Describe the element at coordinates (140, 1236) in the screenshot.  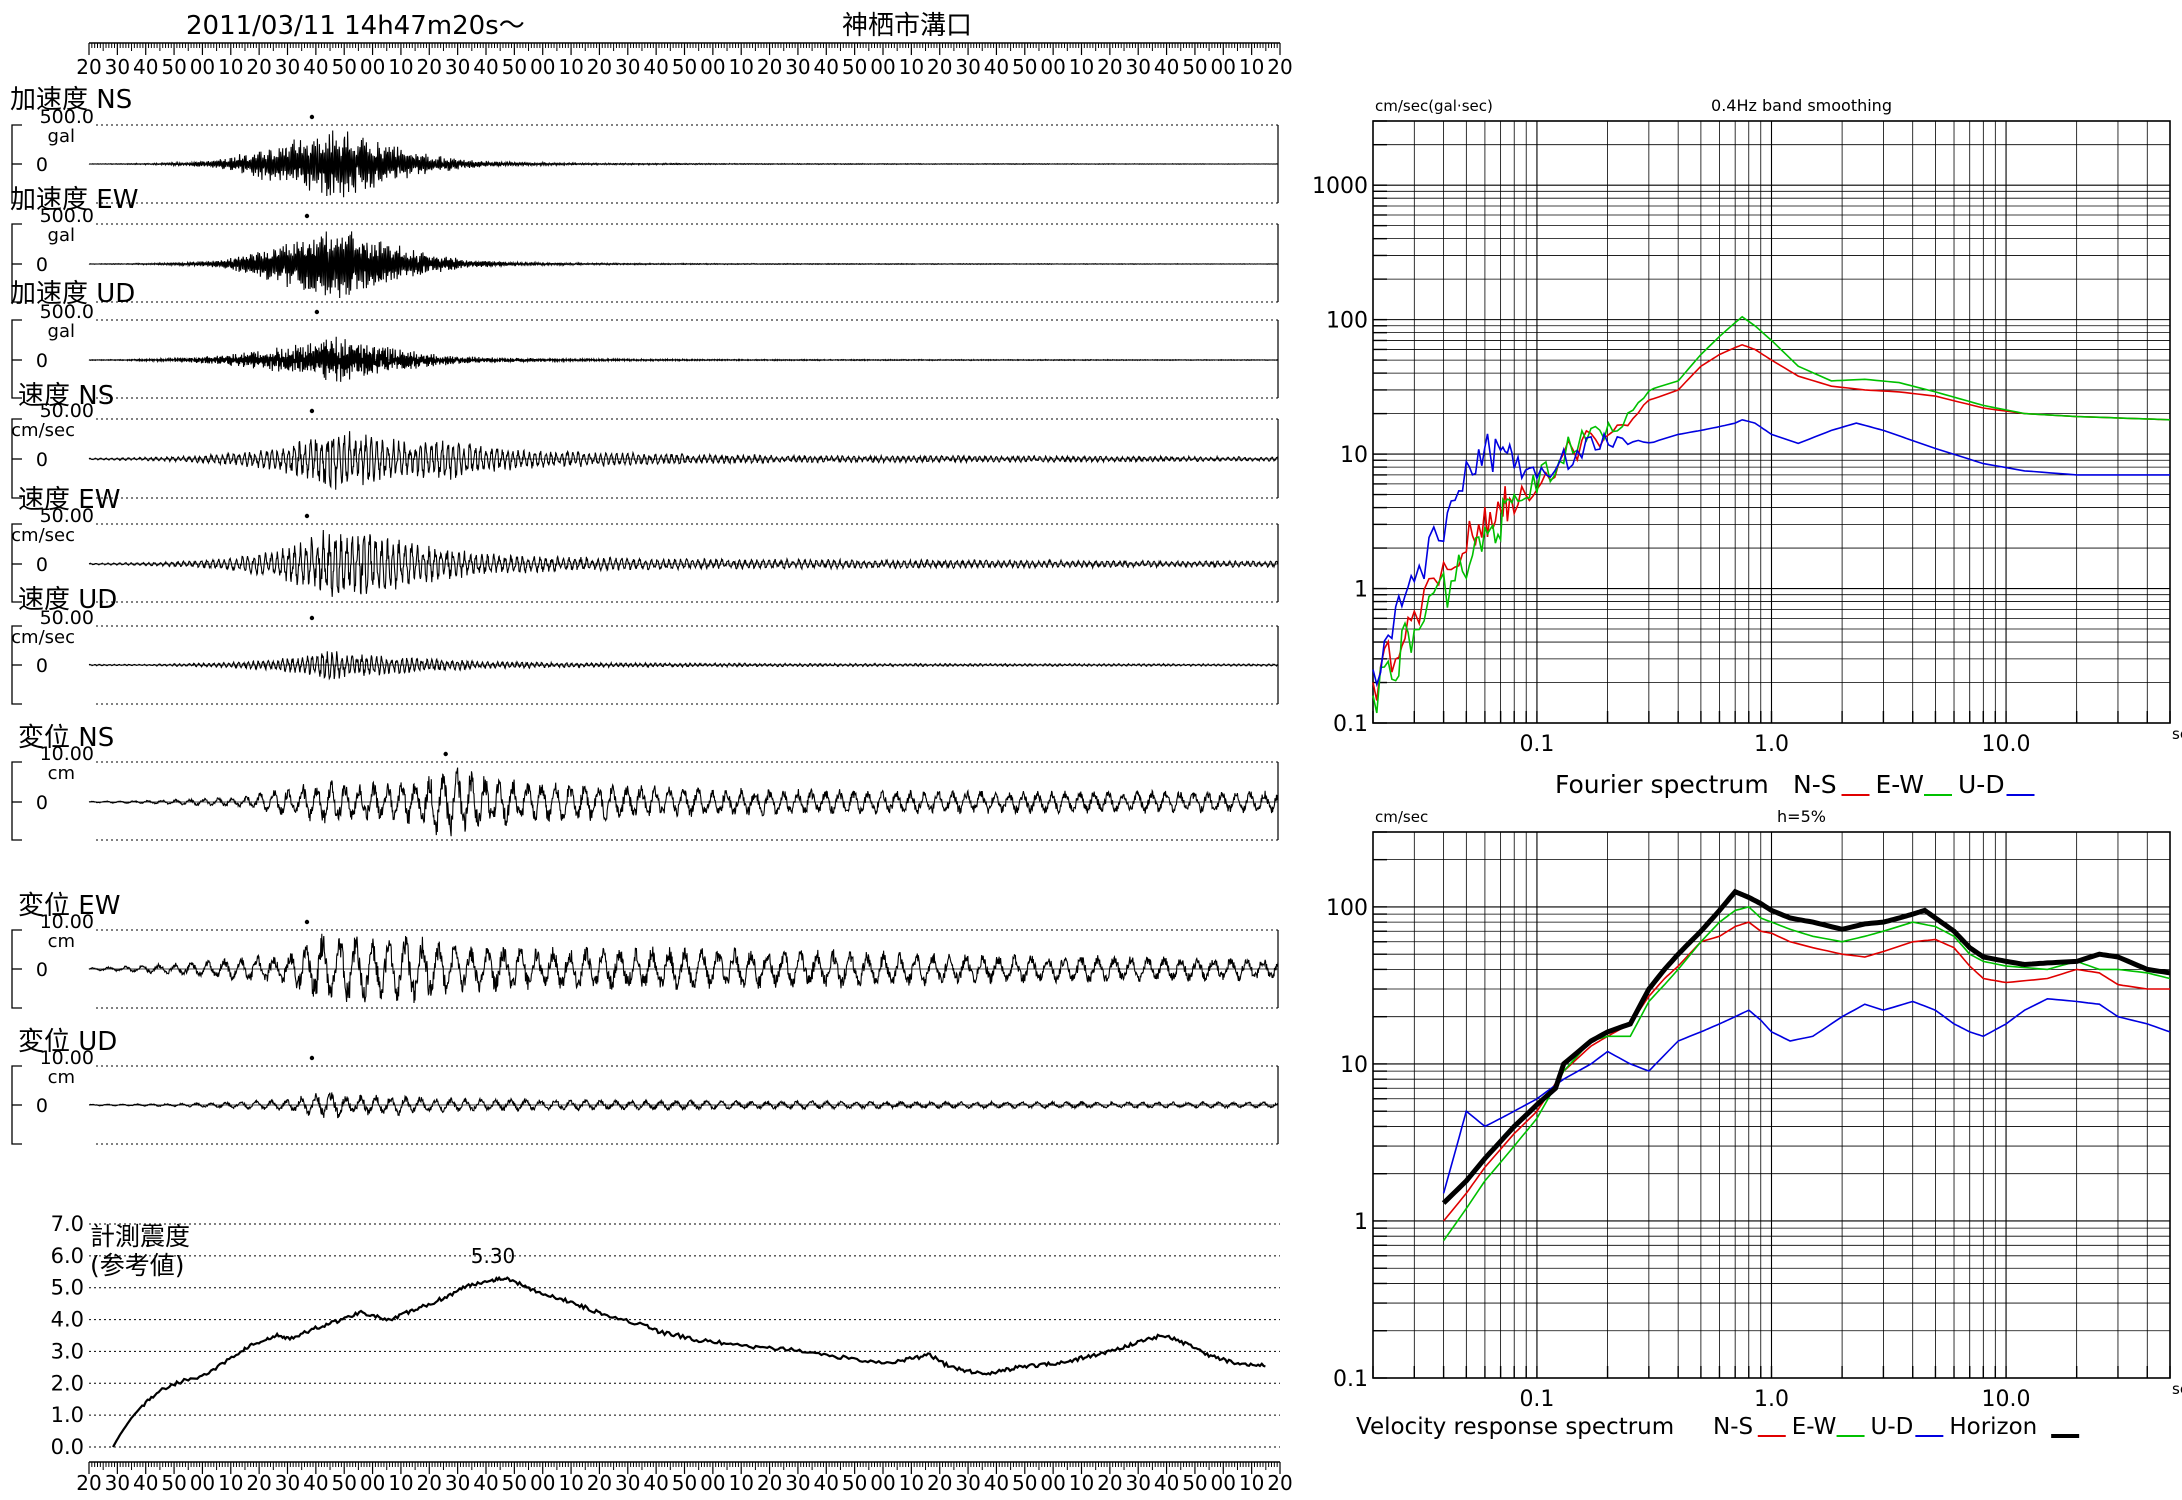
I see `intensity-title: 計測震度` at that location.